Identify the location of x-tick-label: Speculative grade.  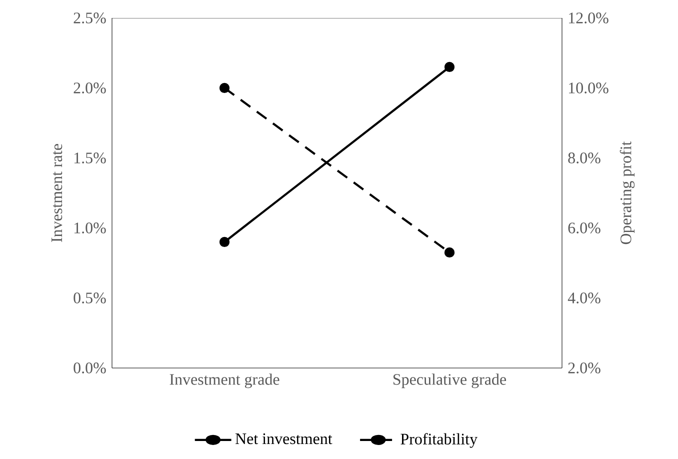
(449, 381).